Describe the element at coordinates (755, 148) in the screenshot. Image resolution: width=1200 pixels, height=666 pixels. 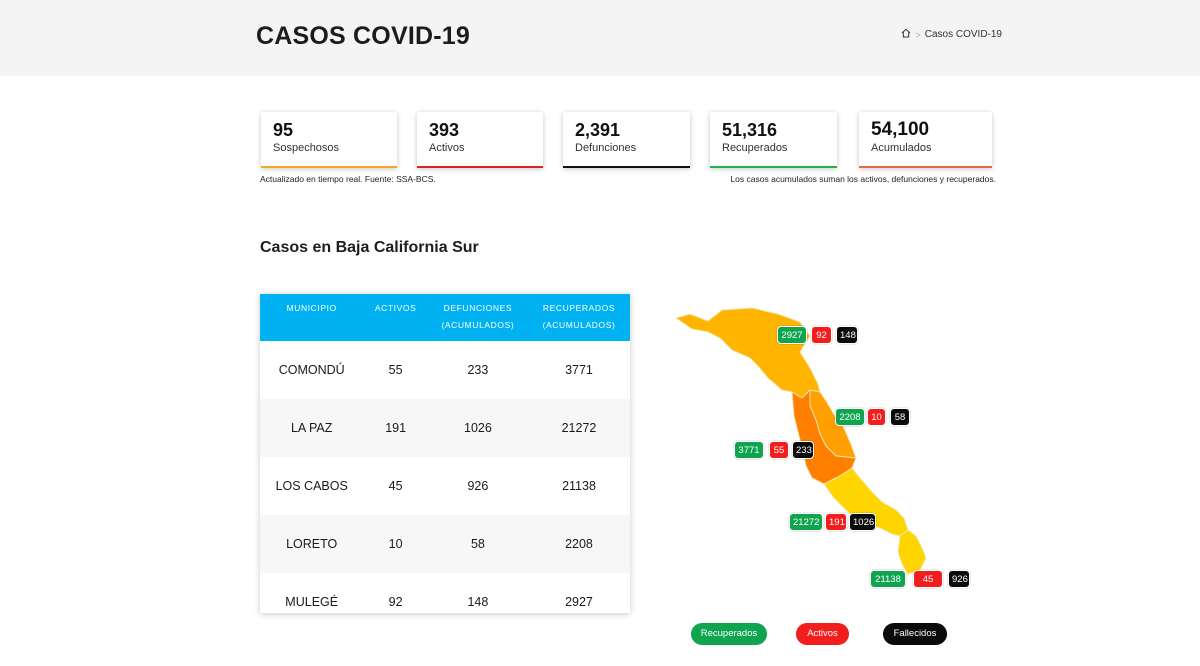
I see `card-label: Recuperados` at that location.